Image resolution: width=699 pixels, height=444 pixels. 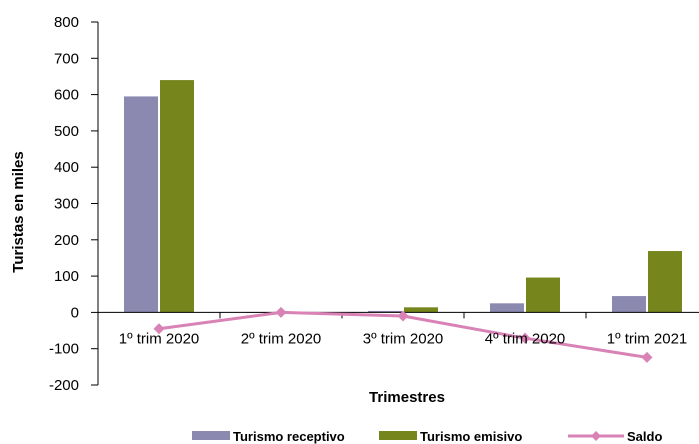 I want to click on y-tick-label: 300, so click(x=66, y=204).